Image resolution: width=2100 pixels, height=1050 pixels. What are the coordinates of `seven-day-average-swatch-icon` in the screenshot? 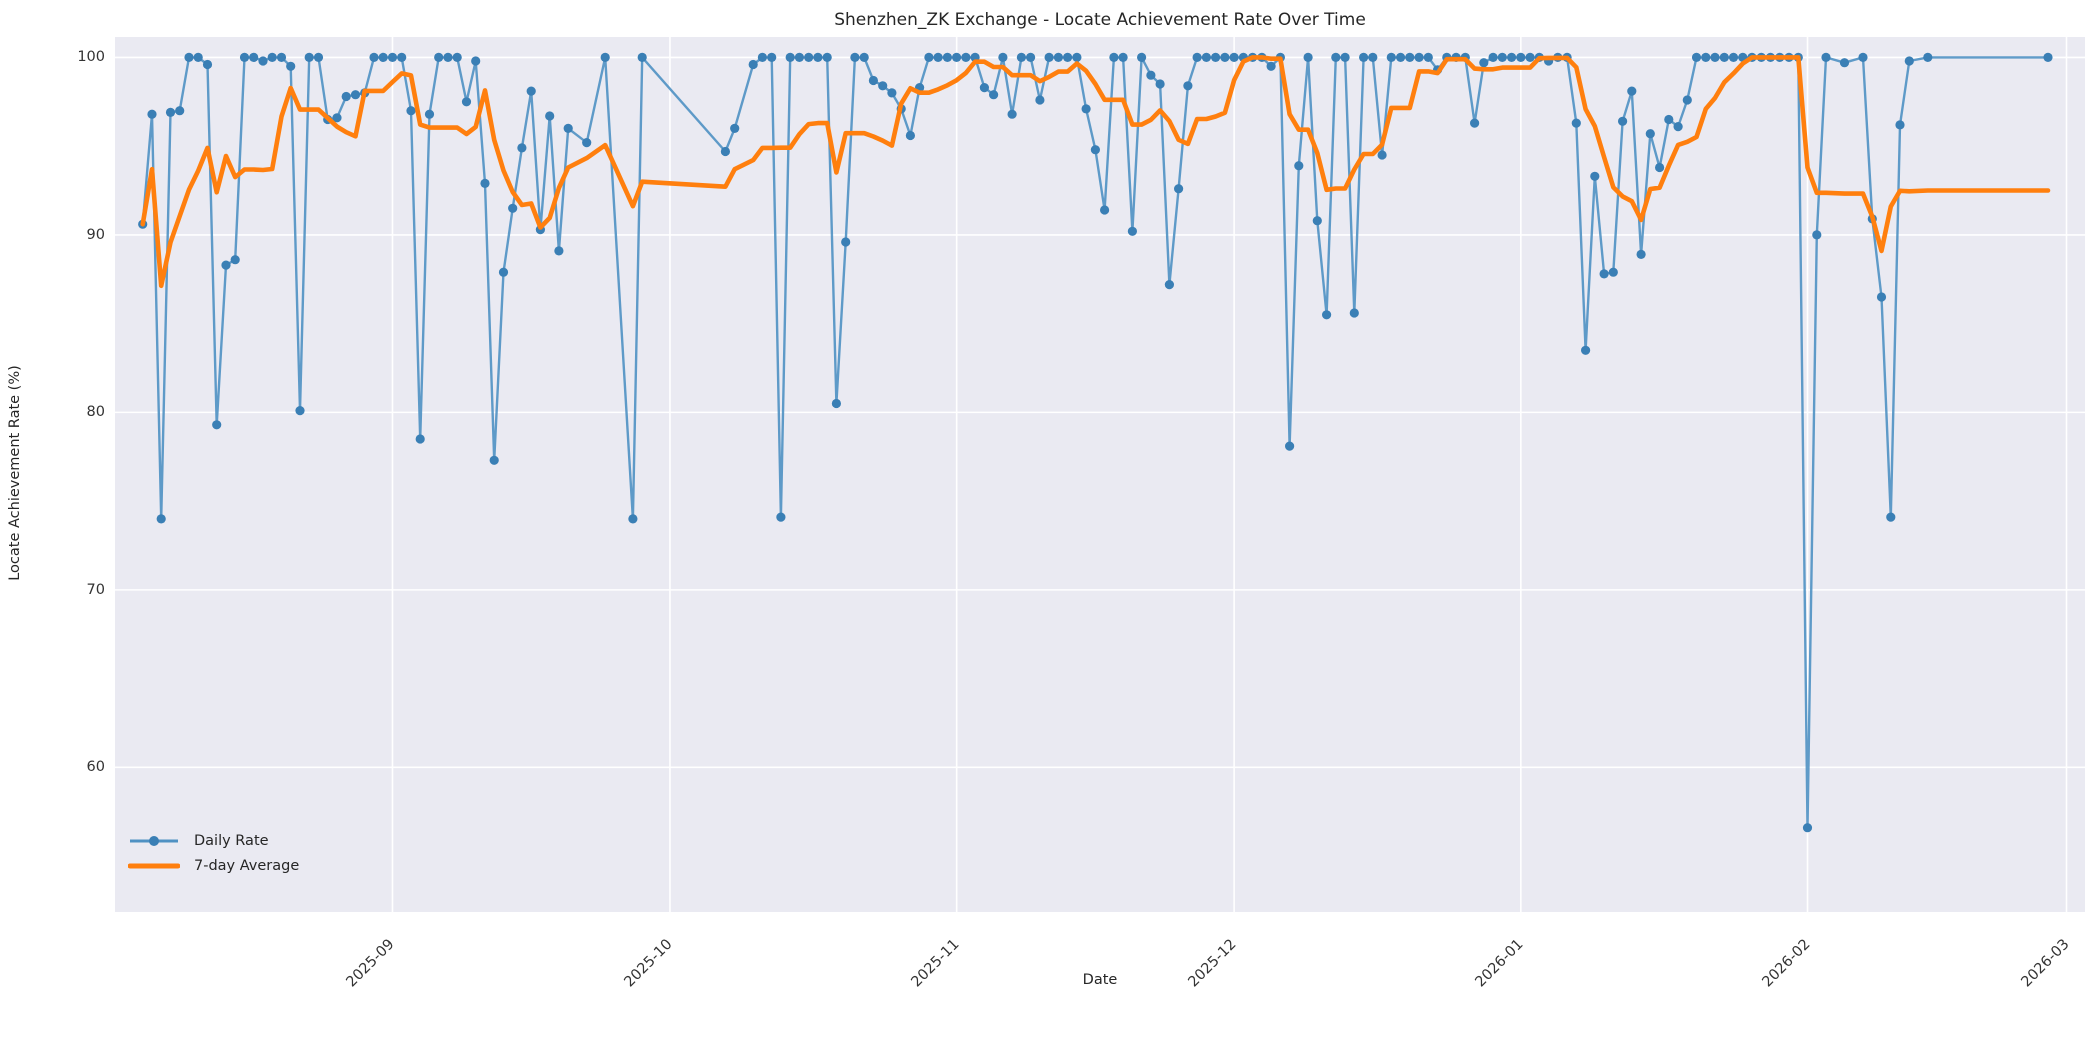 It's located at (154, 866).